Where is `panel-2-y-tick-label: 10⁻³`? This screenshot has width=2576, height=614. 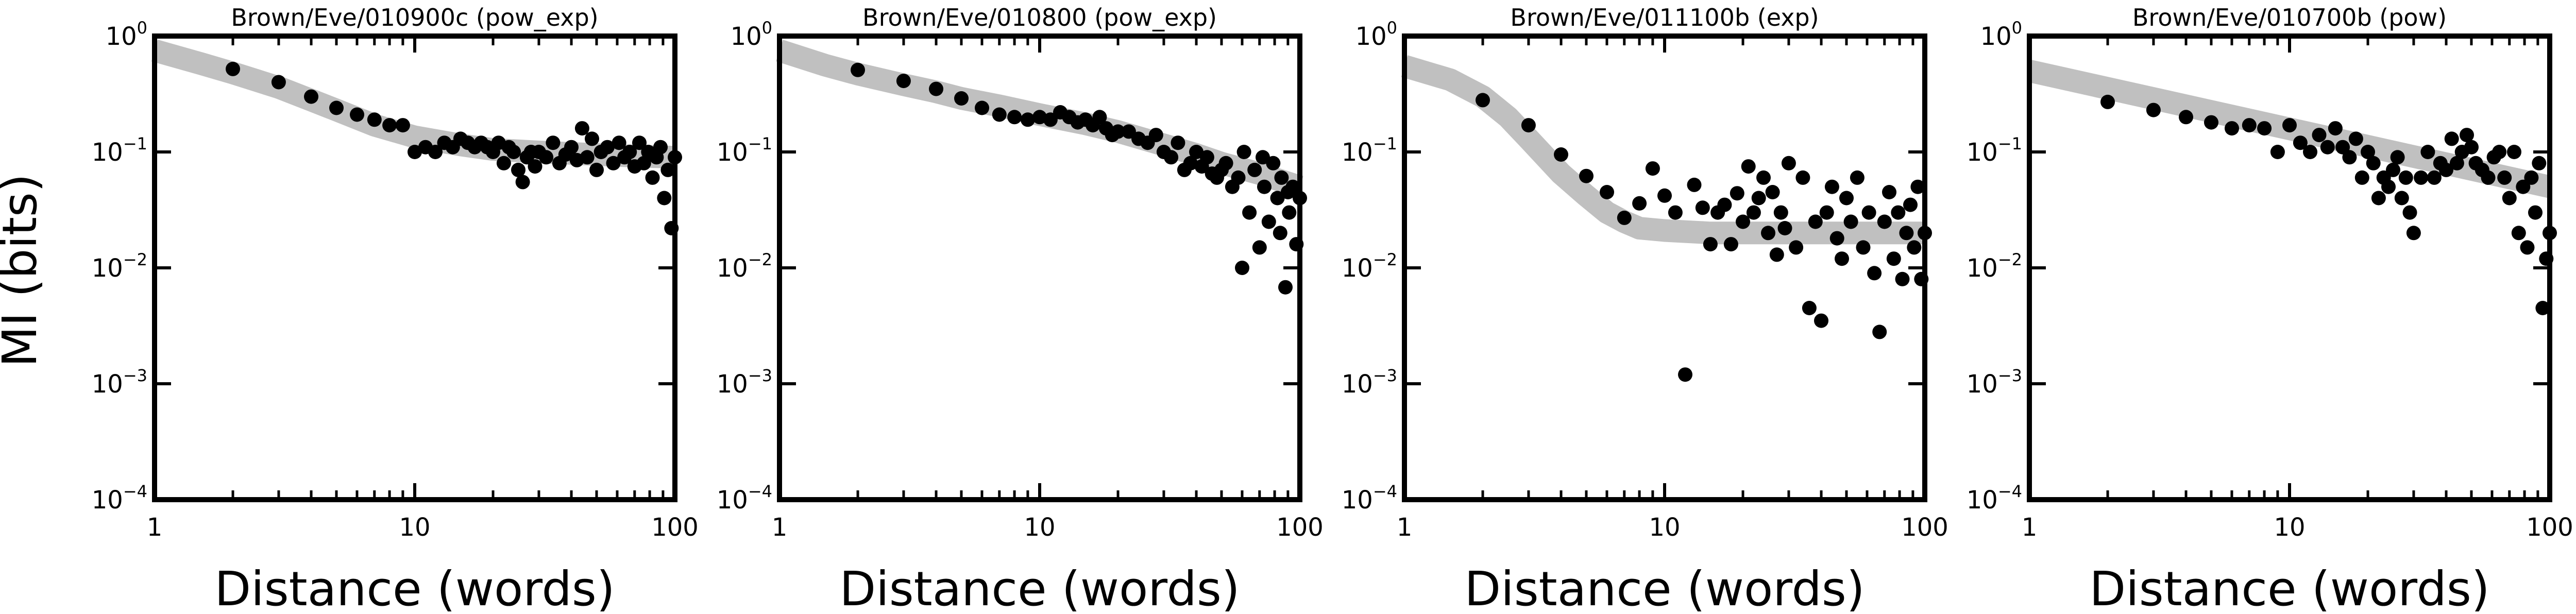
panel-2-y-tick-label: 10⁻³ is located at coordinates (744, 382).